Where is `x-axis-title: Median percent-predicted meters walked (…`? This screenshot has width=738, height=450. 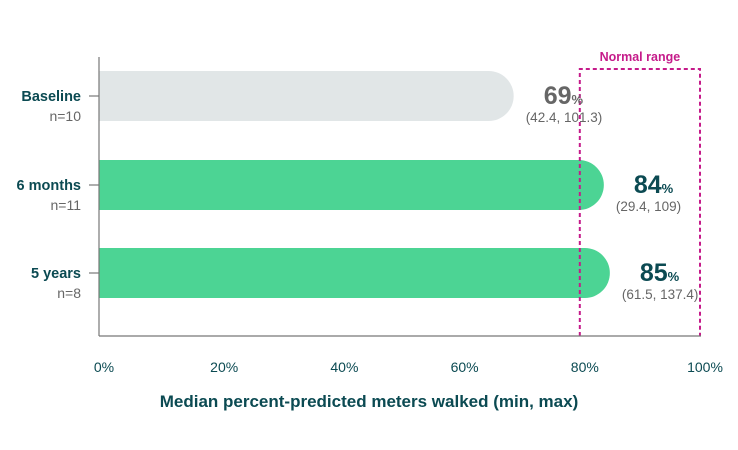
x-axis-title: Median percent-predicted meters walked (… is located at coordinates (369, 401).